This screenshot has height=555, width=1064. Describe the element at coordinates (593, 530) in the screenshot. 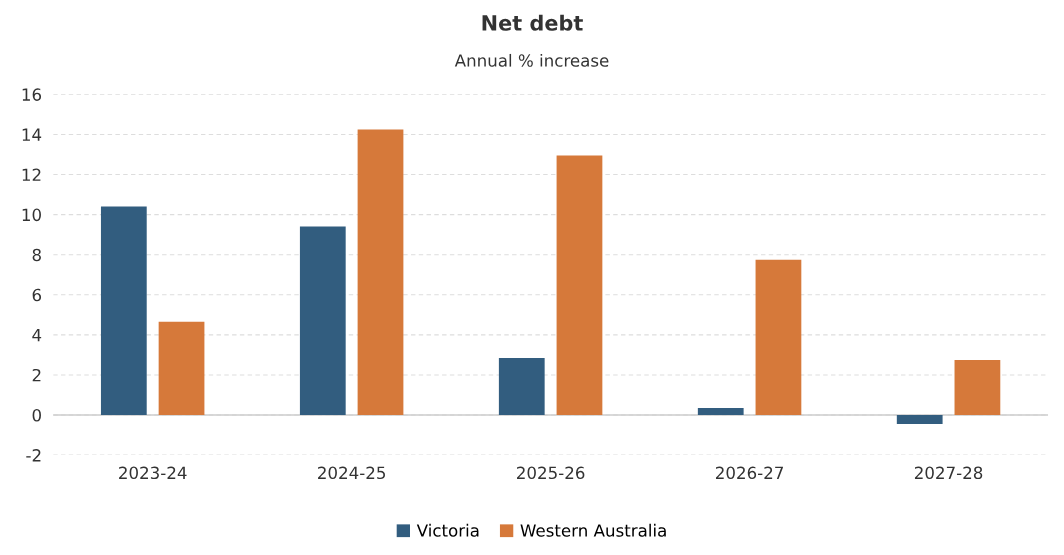

I see `legend-label: Western Australia` at that location.